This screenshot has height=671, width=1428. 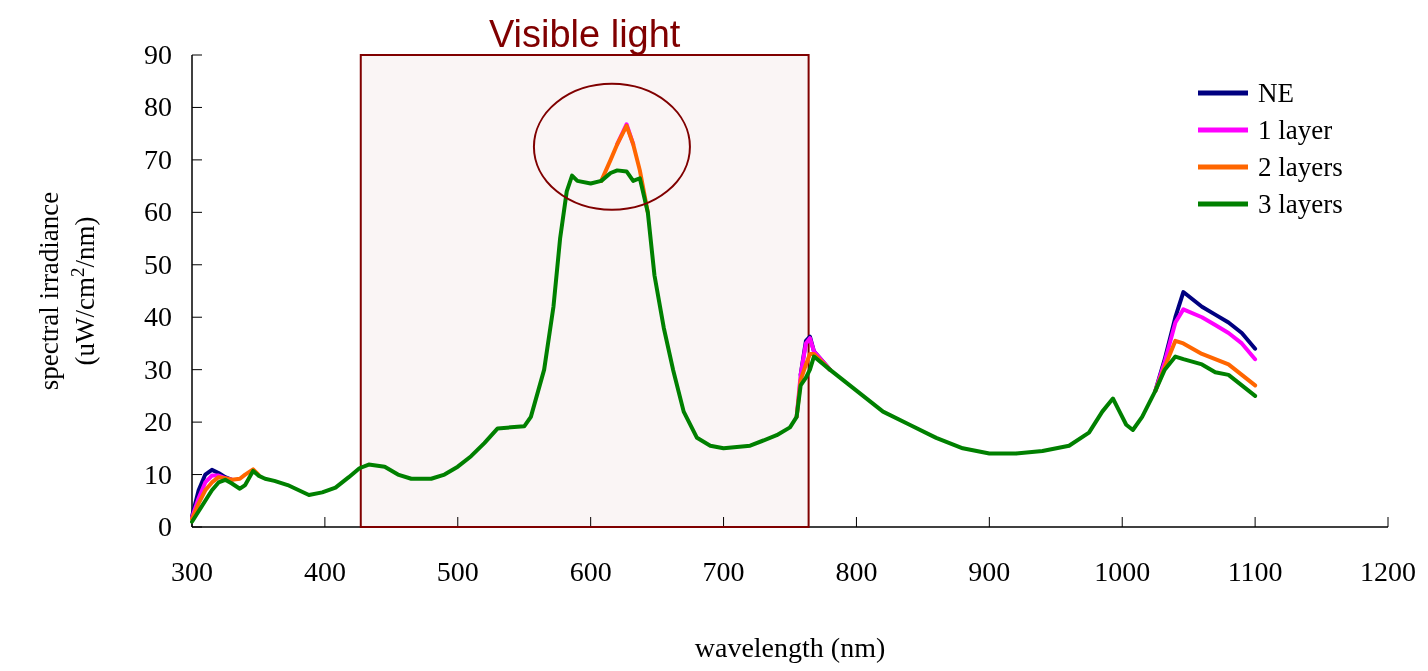 What do you see at coordinates (158, 264) in the screenshot?
I see `y-tick-label: 50` at bounding box center [158, 264].